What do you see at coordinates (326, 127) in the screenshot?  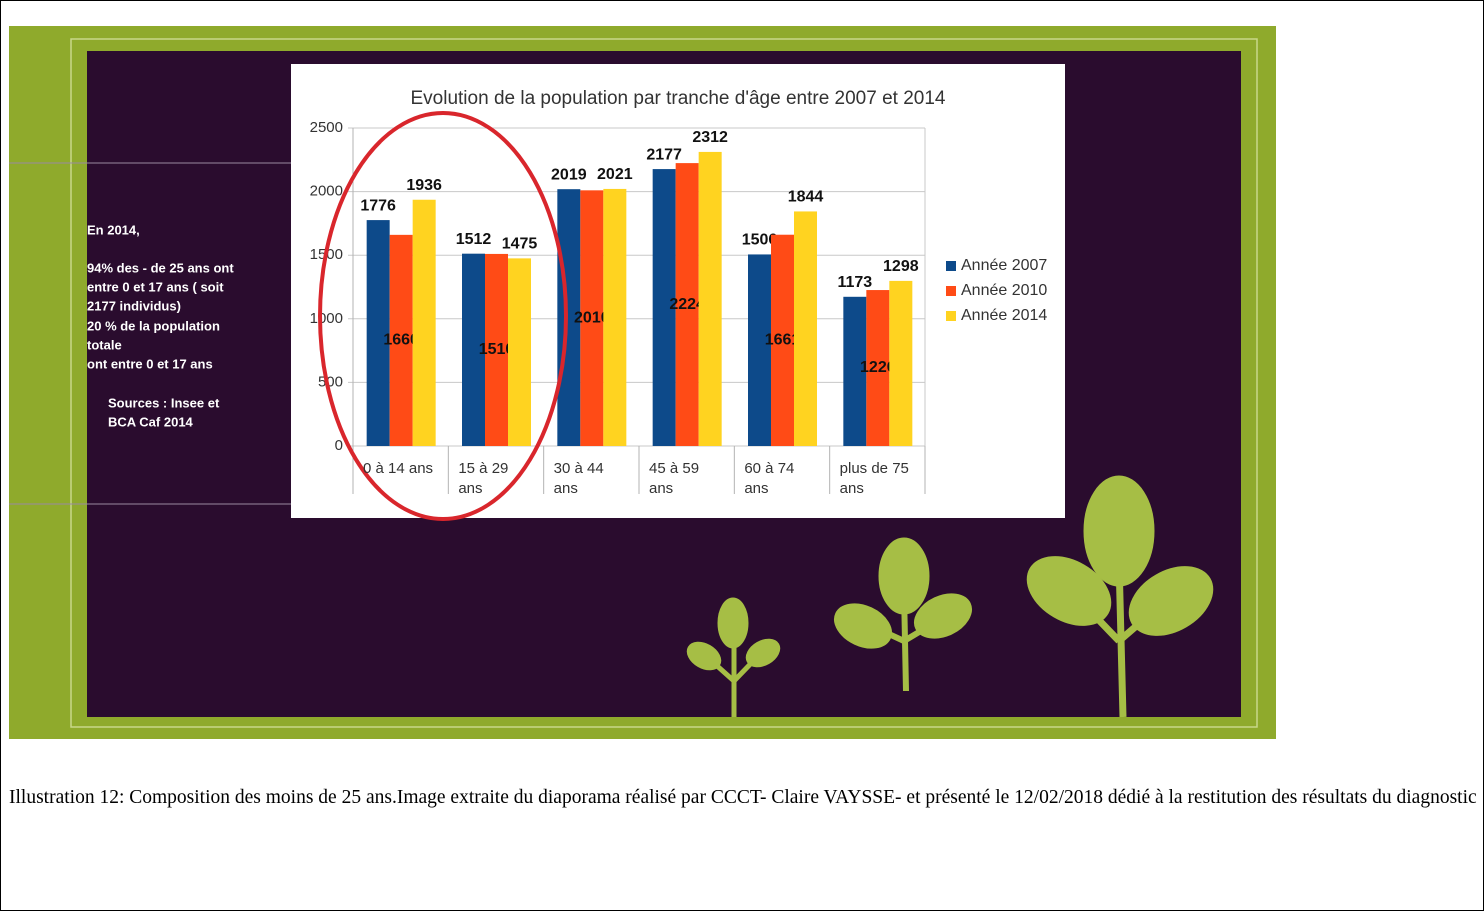 I see `y-tick-label: 2500` at bounding box center [326, 127].